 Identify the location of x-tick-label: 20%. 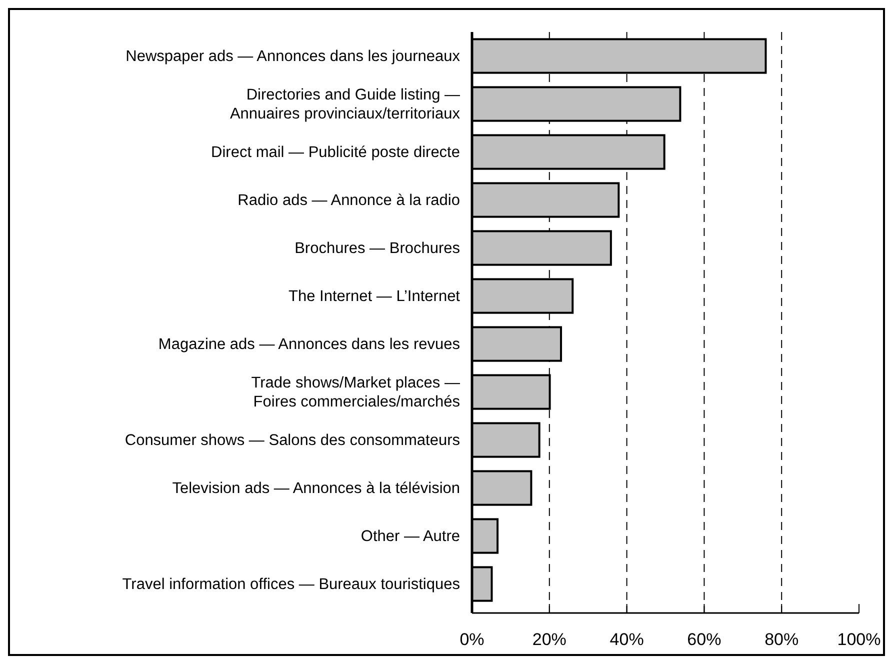
(549, 639).